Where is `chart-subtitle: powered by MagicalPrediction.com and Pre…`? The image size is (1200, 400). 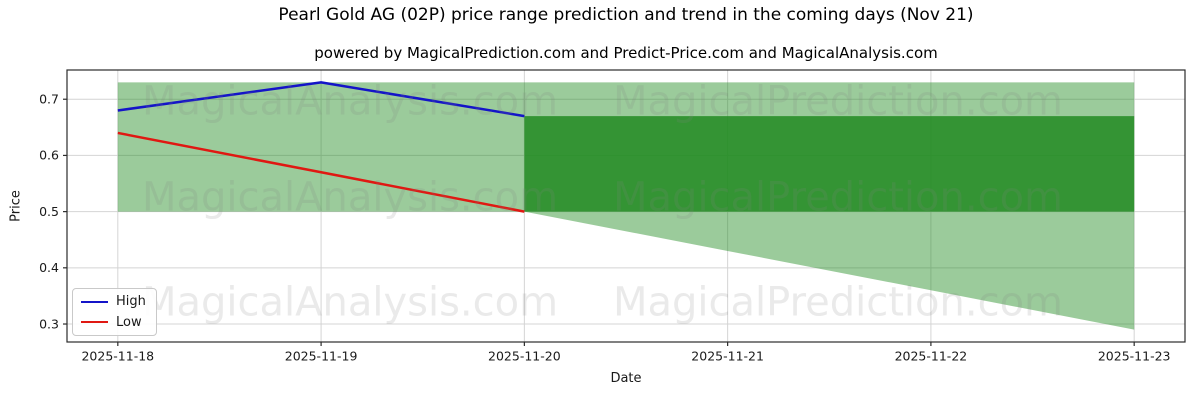 chart-subtitle: powered by MagicalPrediction.com and Pre… is located at coordinates (626, 53).